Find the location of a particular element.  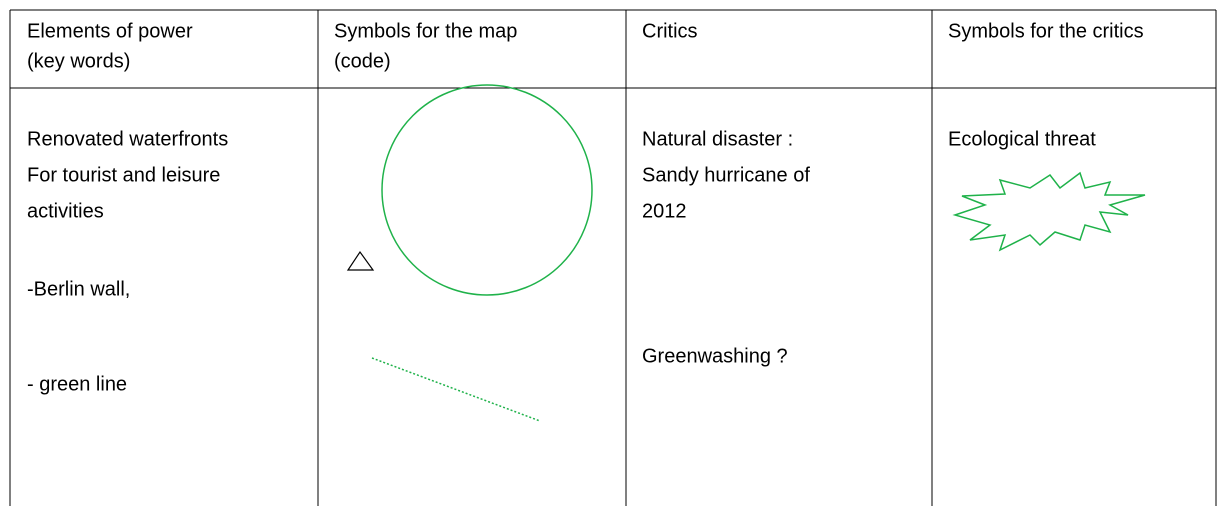

cell-text: Symbols for the critics is located at coordinates (1046, 31).